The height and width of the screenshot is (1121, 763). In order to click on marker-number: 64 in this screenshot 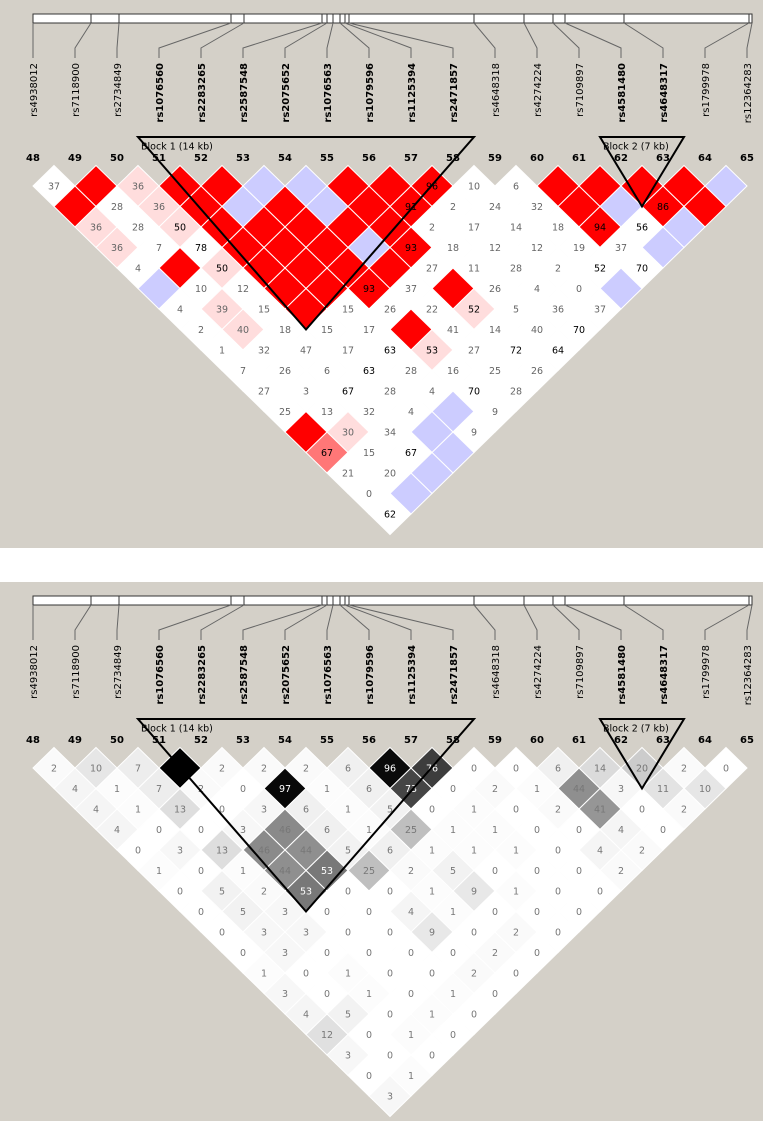, I will do `click(705, 158)`.